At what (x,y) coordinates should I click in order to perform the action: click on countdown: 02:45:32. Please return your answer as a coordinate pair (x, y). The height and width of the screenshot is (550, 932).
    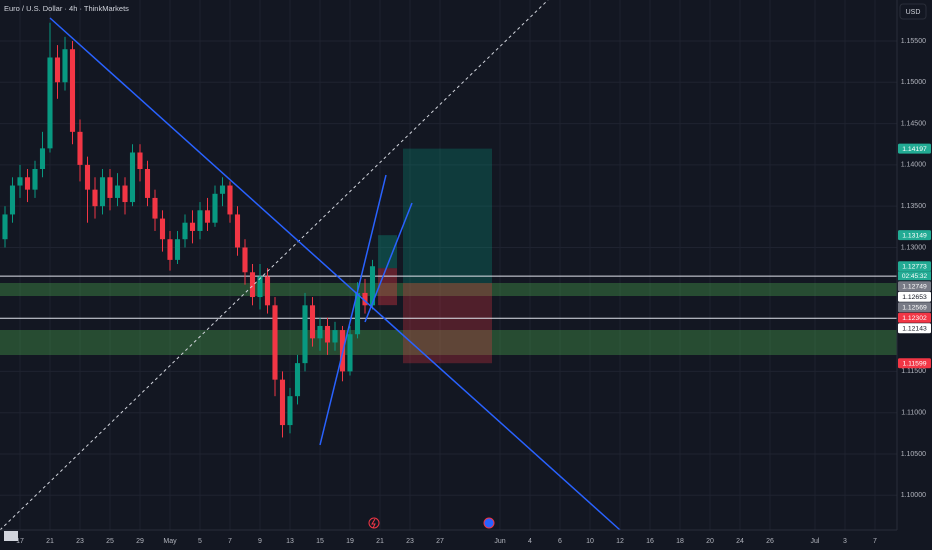
    Looking at the image, I should click on (915, 276).